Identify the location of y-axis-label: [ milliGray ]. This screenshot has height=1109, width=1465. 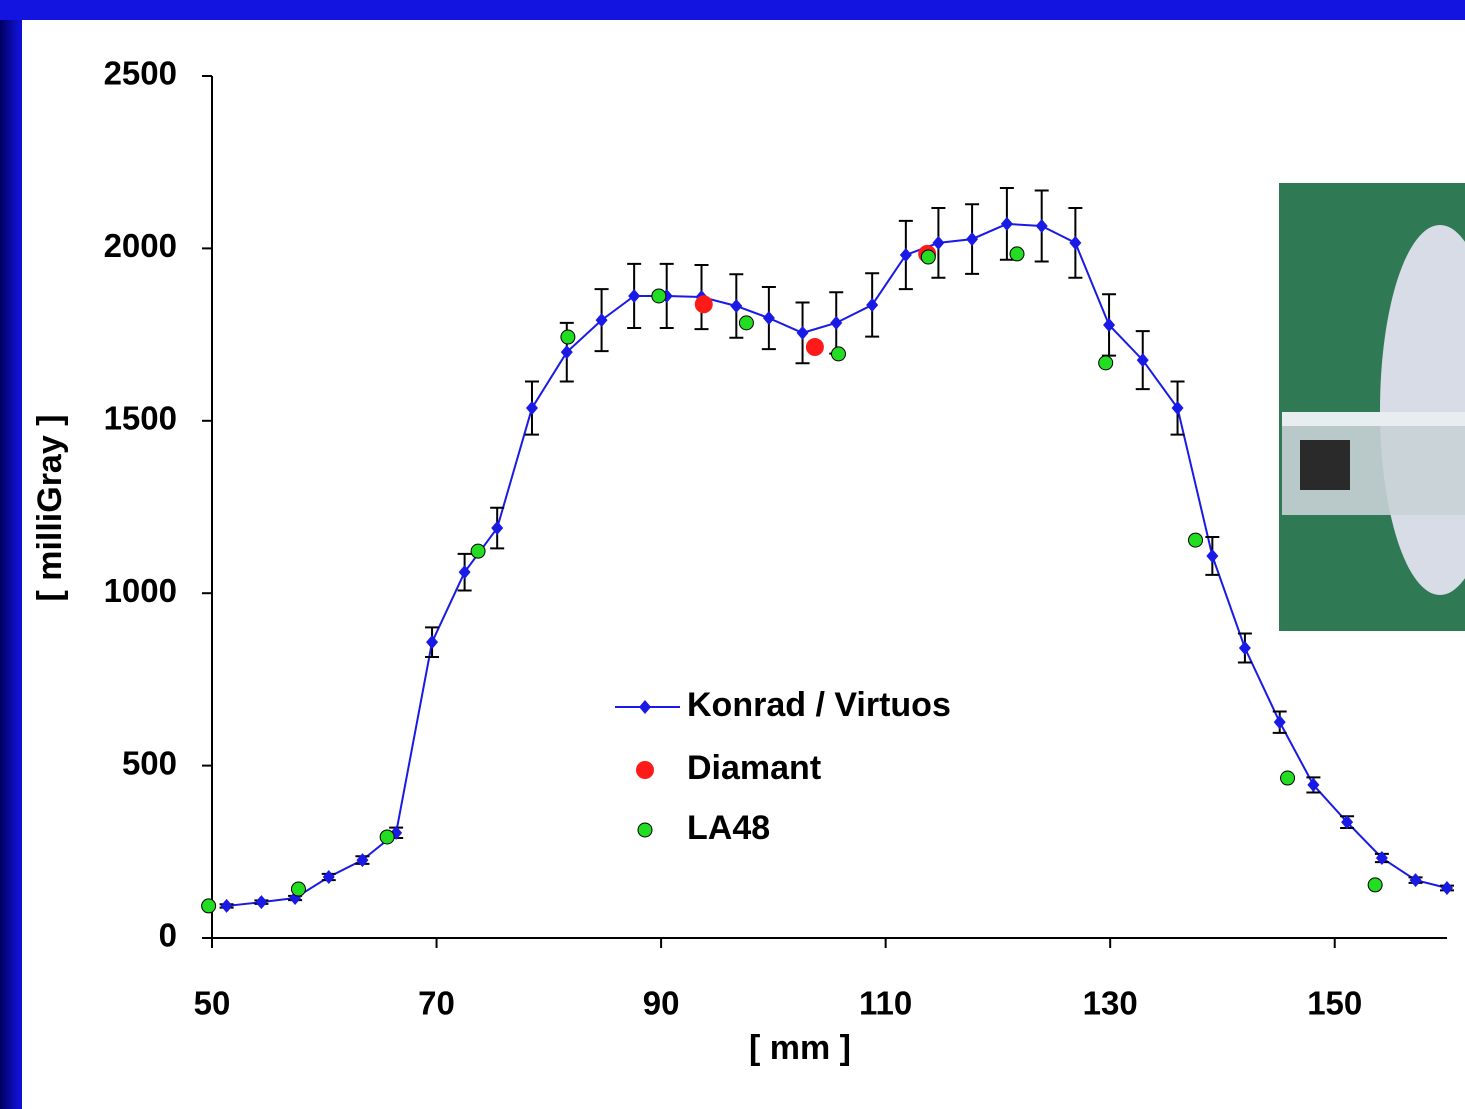
(50, 507).